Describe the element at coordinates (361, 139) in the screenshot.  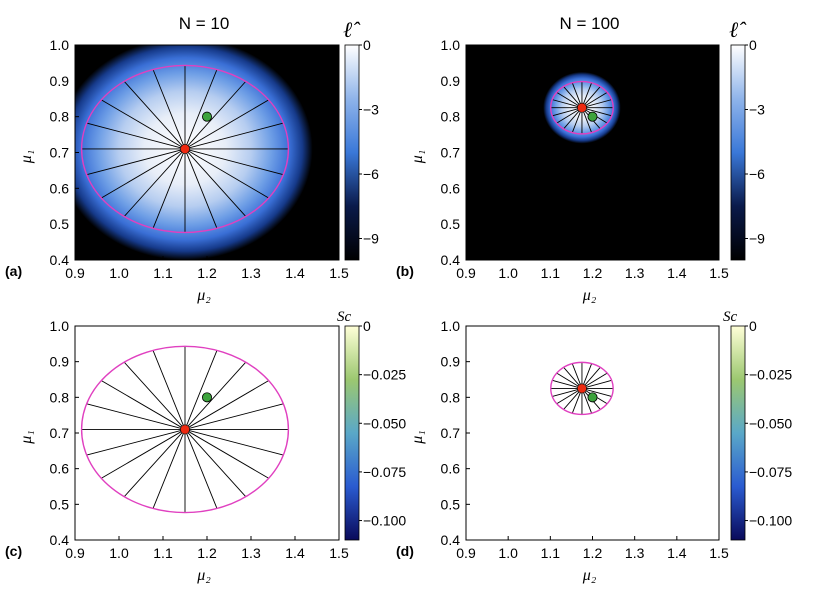
I see `colorbar: 0 −3 −6 −9 ℓ̂` at that location.